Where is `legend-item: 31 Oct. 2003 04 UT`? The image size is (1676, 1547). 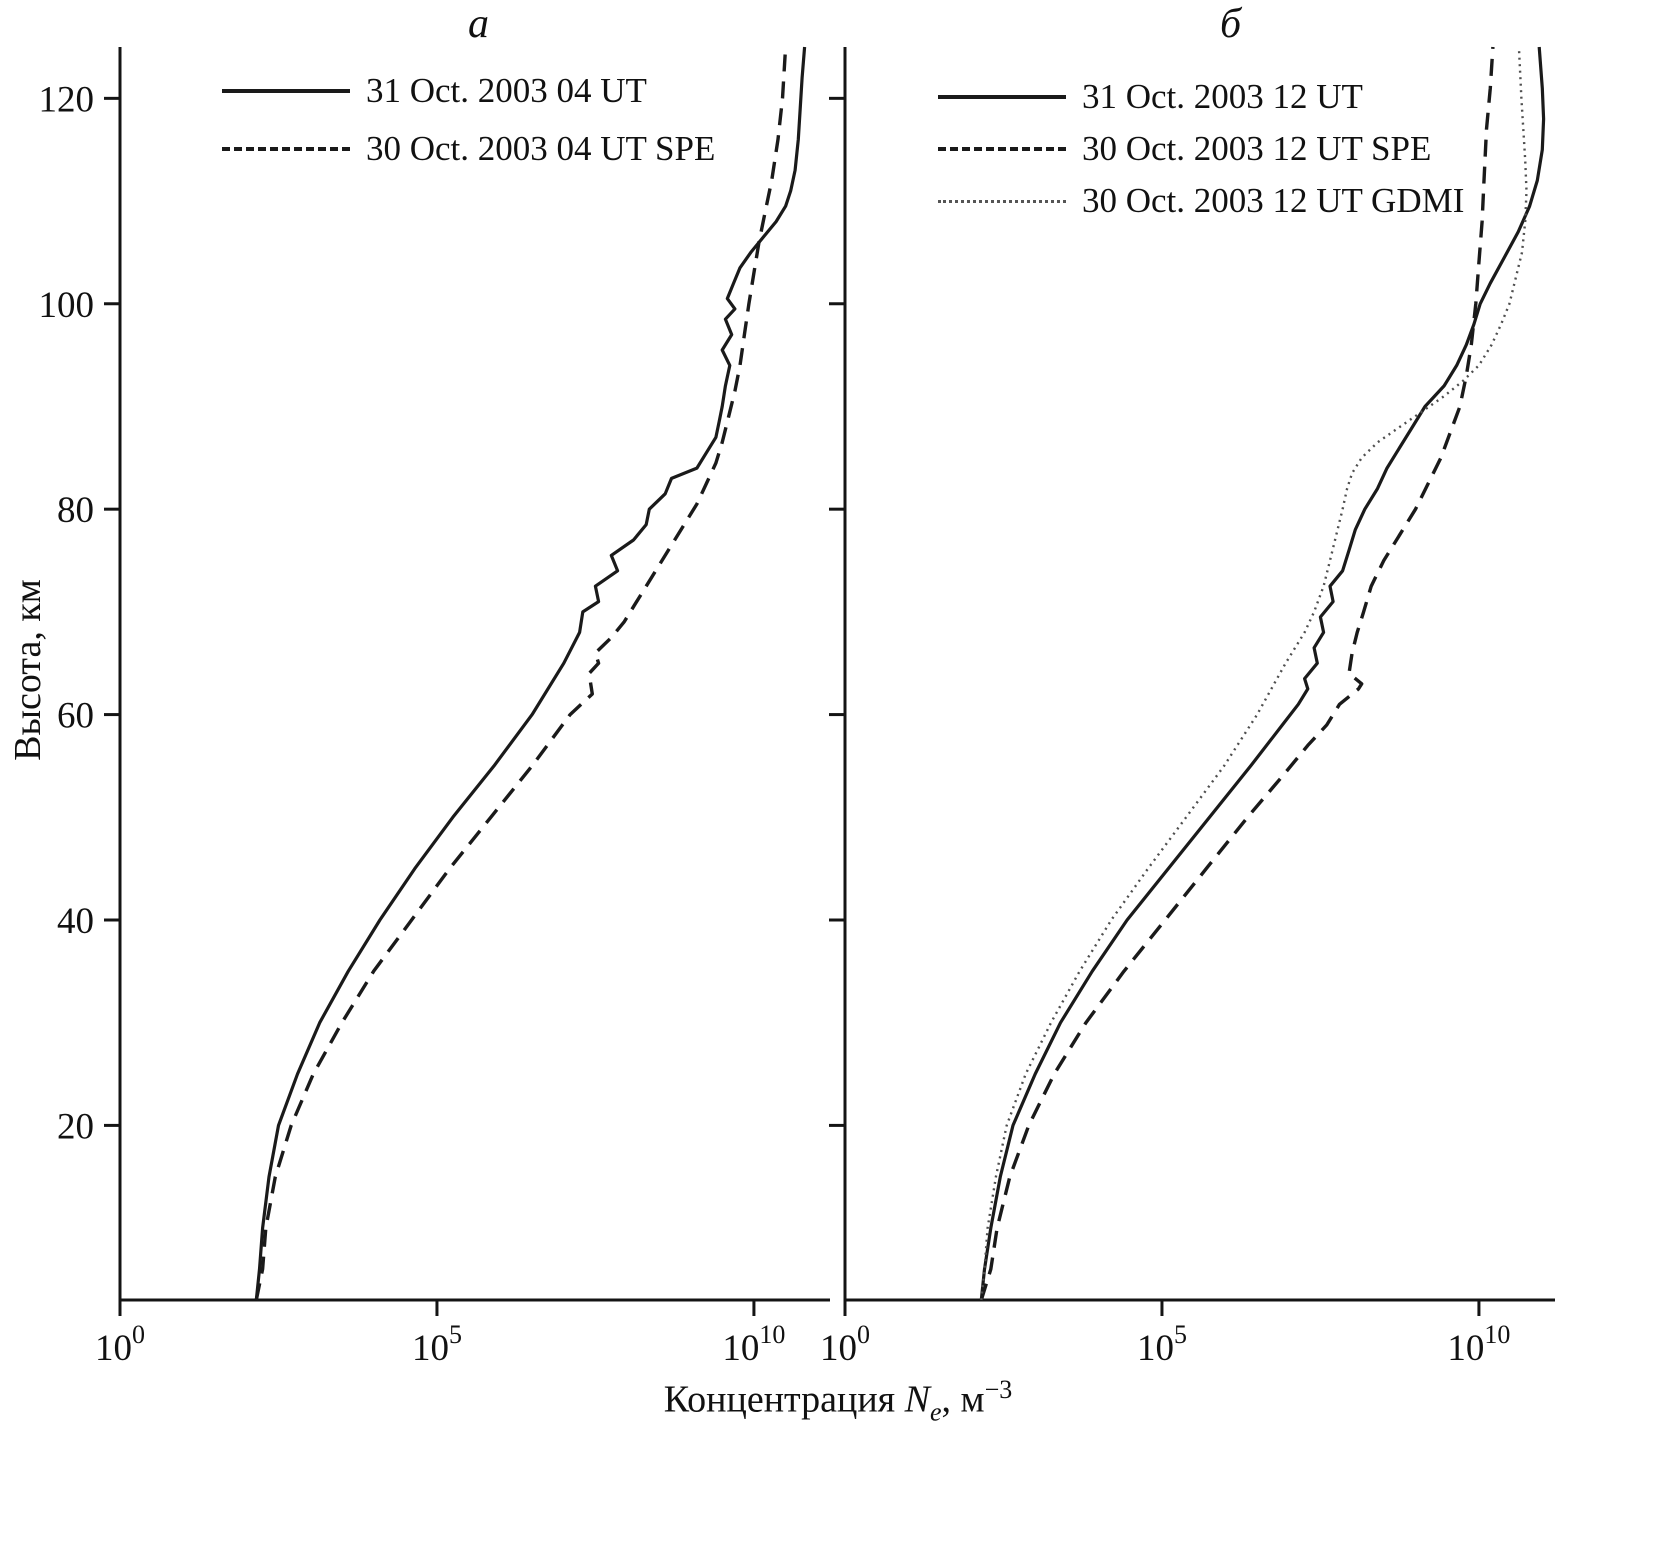
legend-item: 31 Oct. 2003 04 UT is located at coordinates (468, 91).